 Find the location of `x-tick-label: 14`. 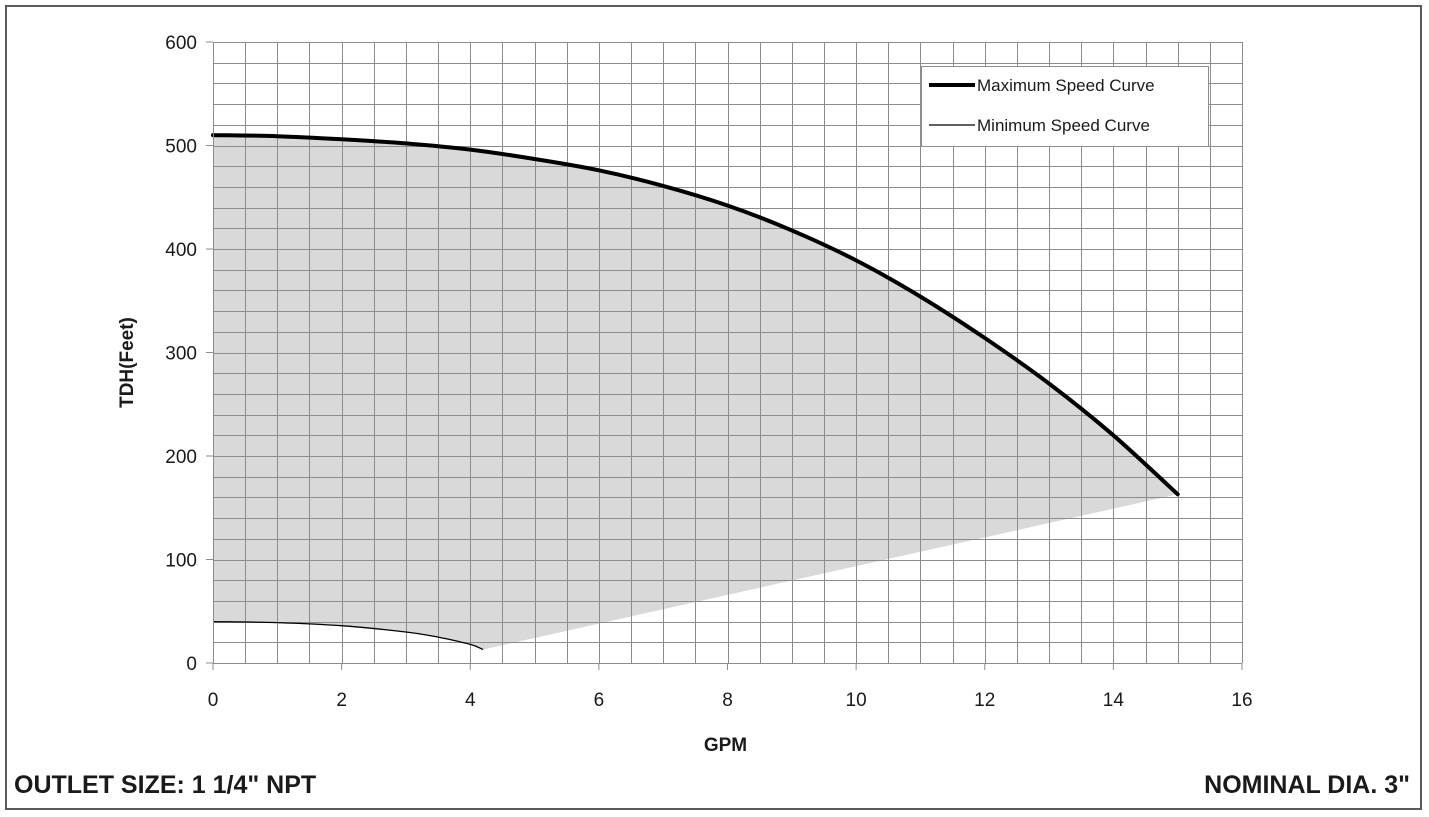

x-tick-label: 14 is located at coordinates (1114, 700).